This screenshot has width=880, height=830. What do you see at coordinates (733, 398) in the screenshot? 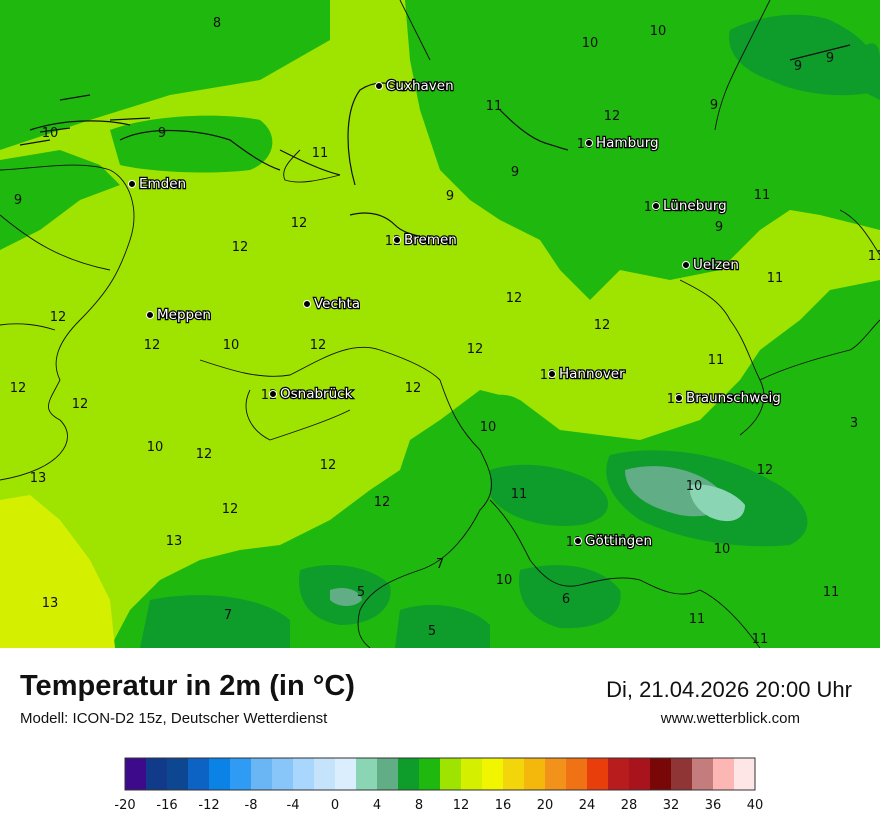
I see `city-name: Braunschweig` at bounding box center [733, 398].